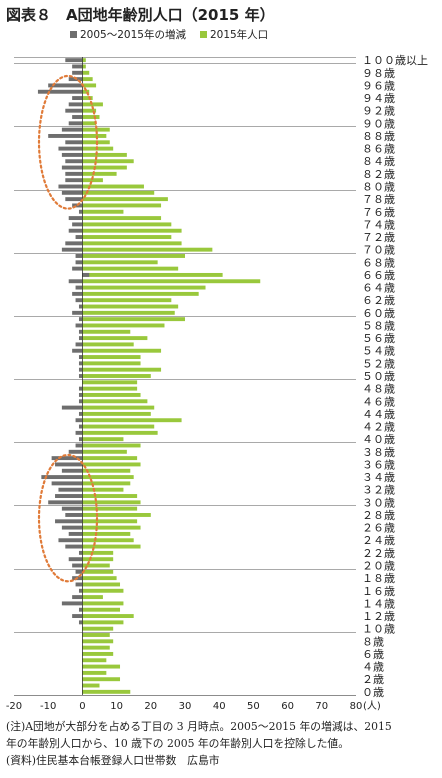 Image resolution: width=442 pixels, height=778 pixels. Describe the element at coordinates (378, 528) in the screenshot. I see `y-tick-label-age-26: ２６歳` at that location.